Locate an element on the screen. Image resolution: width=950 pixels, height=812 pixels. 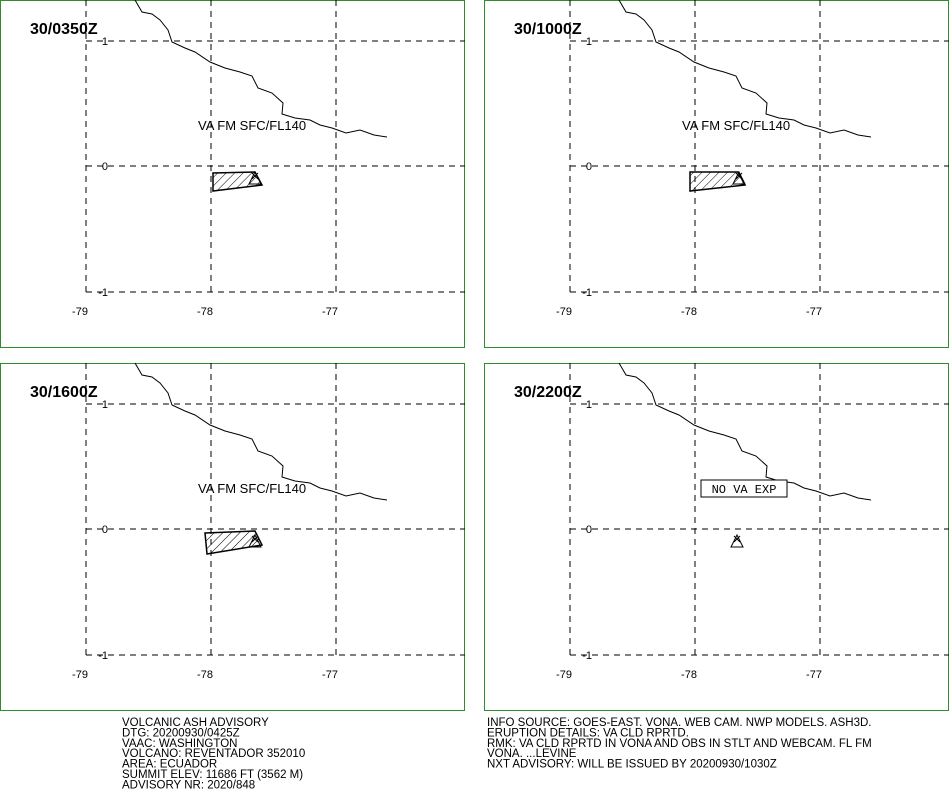
valid-time: 30/2200Z is located at coordinates (548, 392).